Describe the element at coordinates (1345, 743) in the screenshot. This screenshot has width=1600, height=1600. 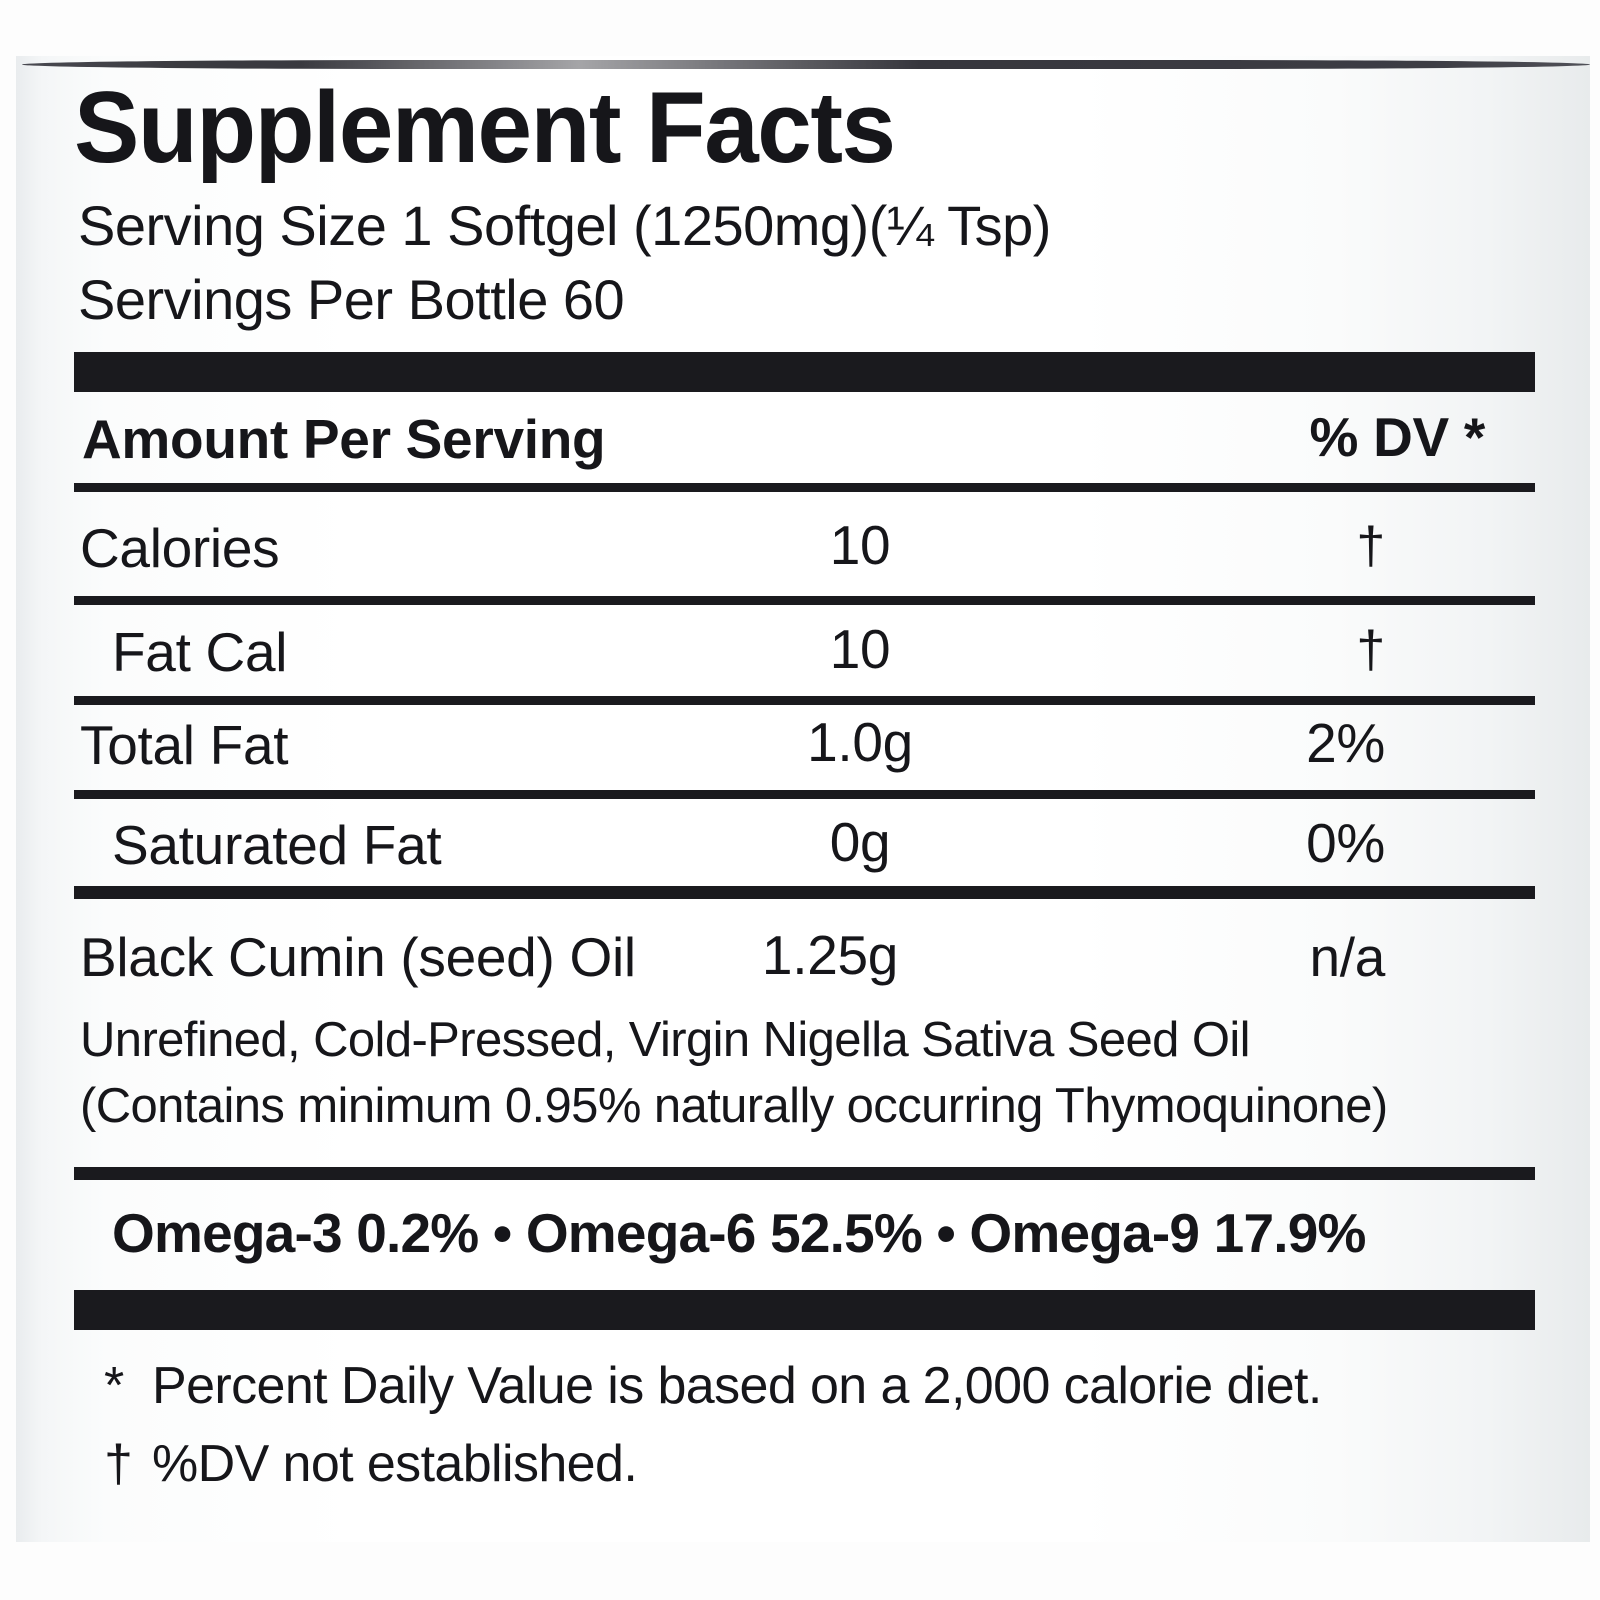
I see `row-dv-total-fat: 2%` at that location.